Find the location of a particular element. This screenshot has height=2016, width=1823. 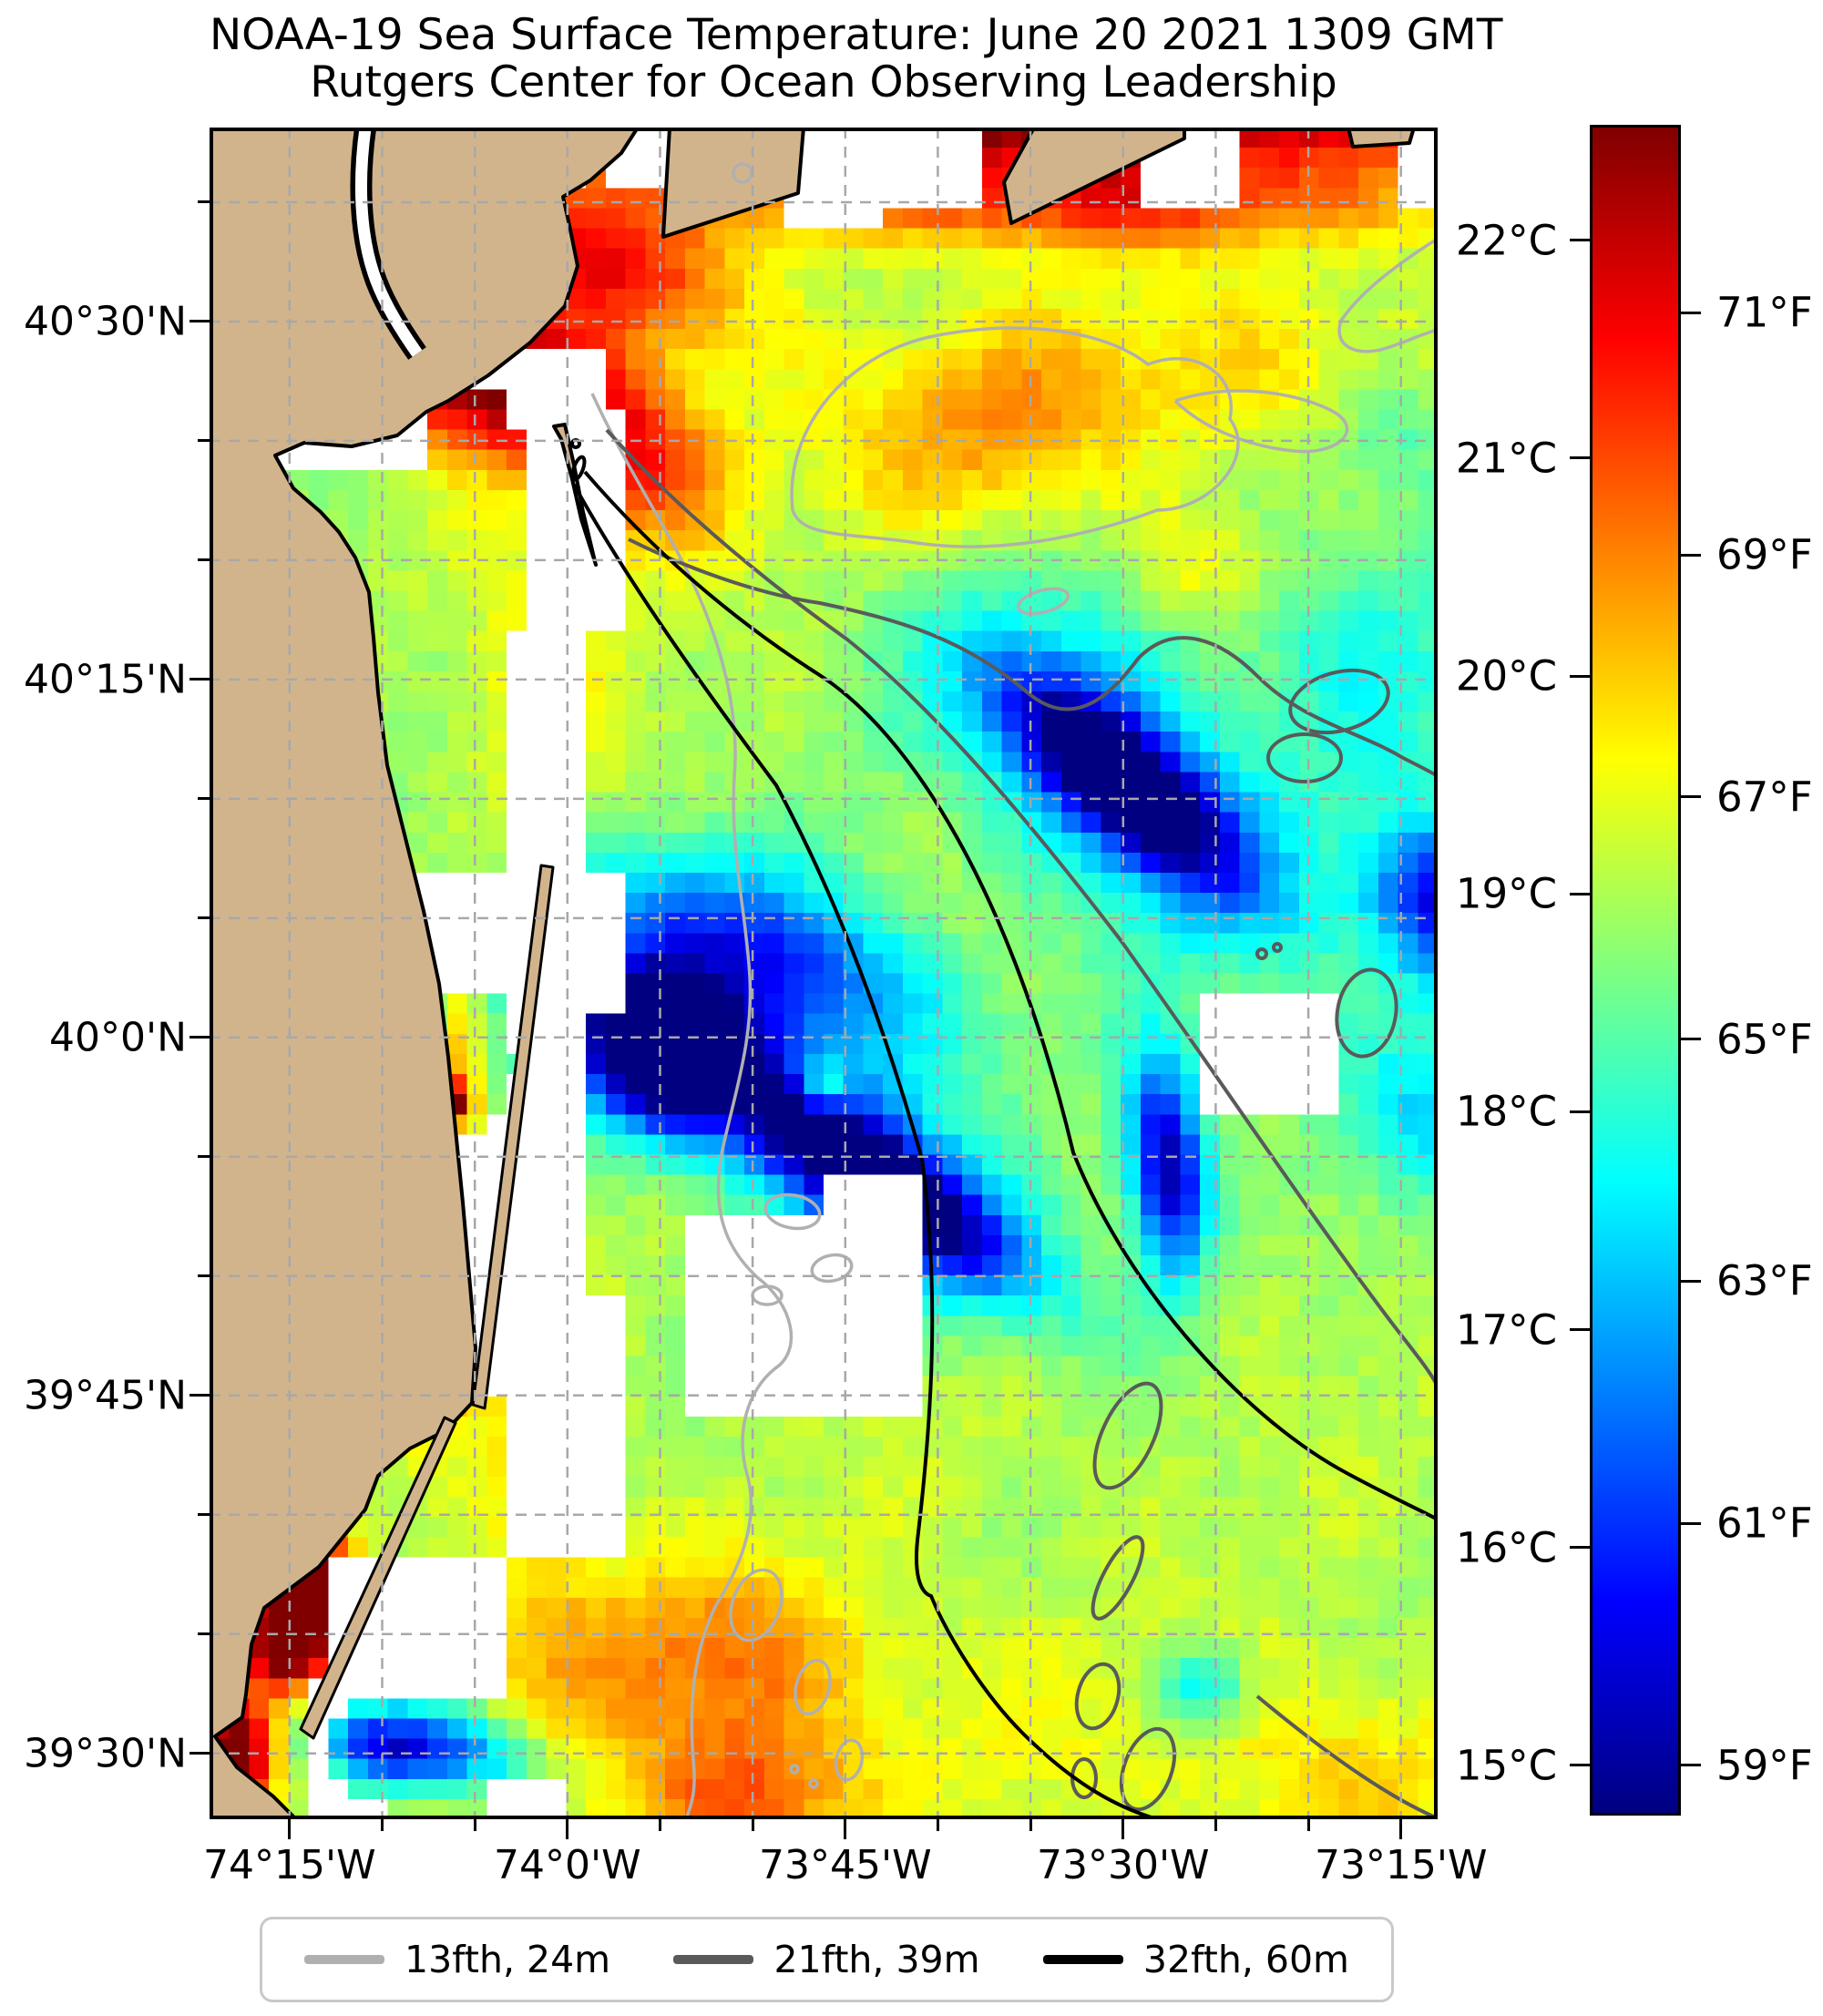

colorbar-f-label: 69°F is located at coordinates (1764, 554).